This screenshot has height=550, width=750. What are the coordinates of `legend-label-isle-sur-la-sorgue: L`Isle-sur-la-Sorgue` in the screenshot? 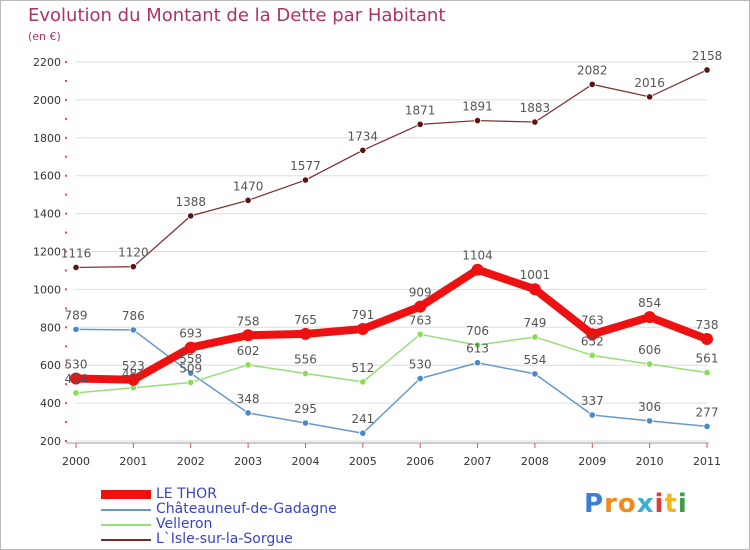 It's located at (224, 539).